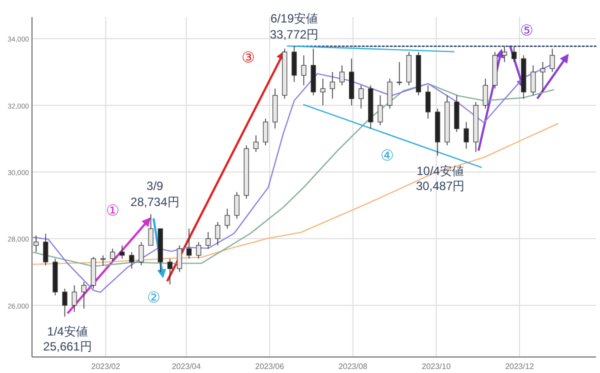 The width and height of the screenshot is (600, 373). I want to click on annotation: ①, so click(113, 211).